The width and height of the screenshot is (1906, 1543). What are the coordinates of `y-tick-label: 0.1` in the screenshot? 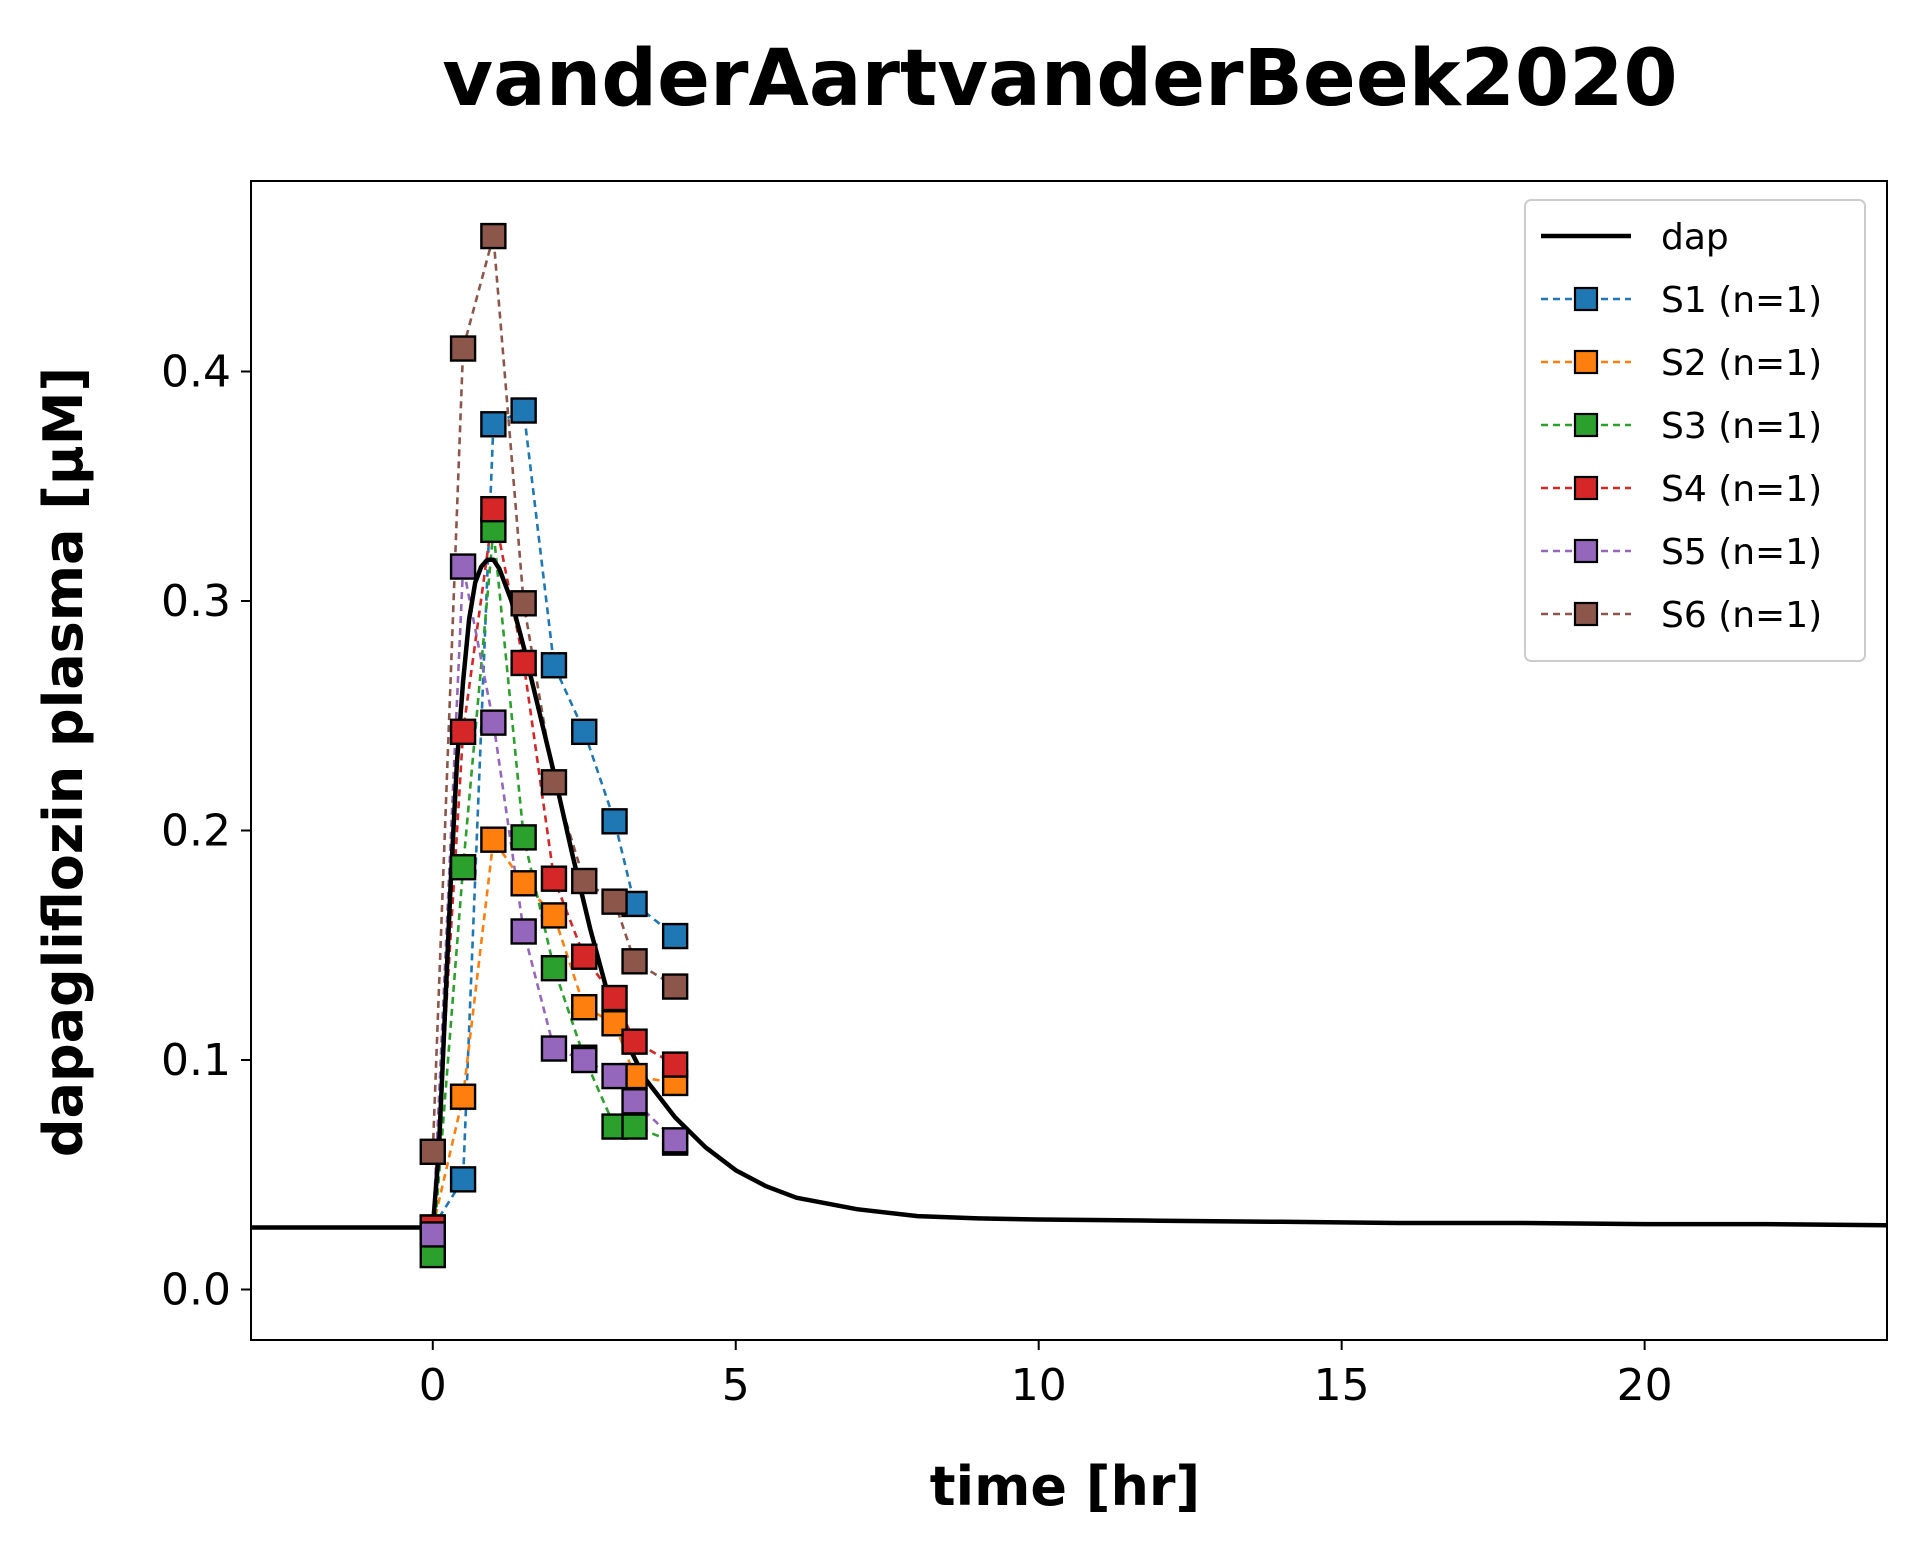 It's located at (196, 1060).